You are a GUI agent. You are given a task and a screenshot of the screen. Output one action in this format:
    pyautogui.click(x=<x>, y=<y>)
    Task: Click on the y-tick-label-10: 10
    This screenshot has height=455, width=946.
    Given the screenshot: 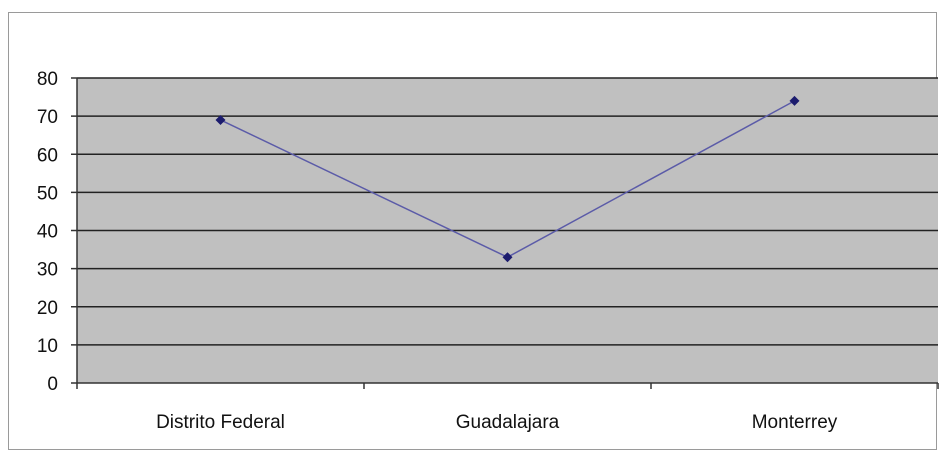 What is the action you would take?
    pyautogui.click(x=47, y=346)
    